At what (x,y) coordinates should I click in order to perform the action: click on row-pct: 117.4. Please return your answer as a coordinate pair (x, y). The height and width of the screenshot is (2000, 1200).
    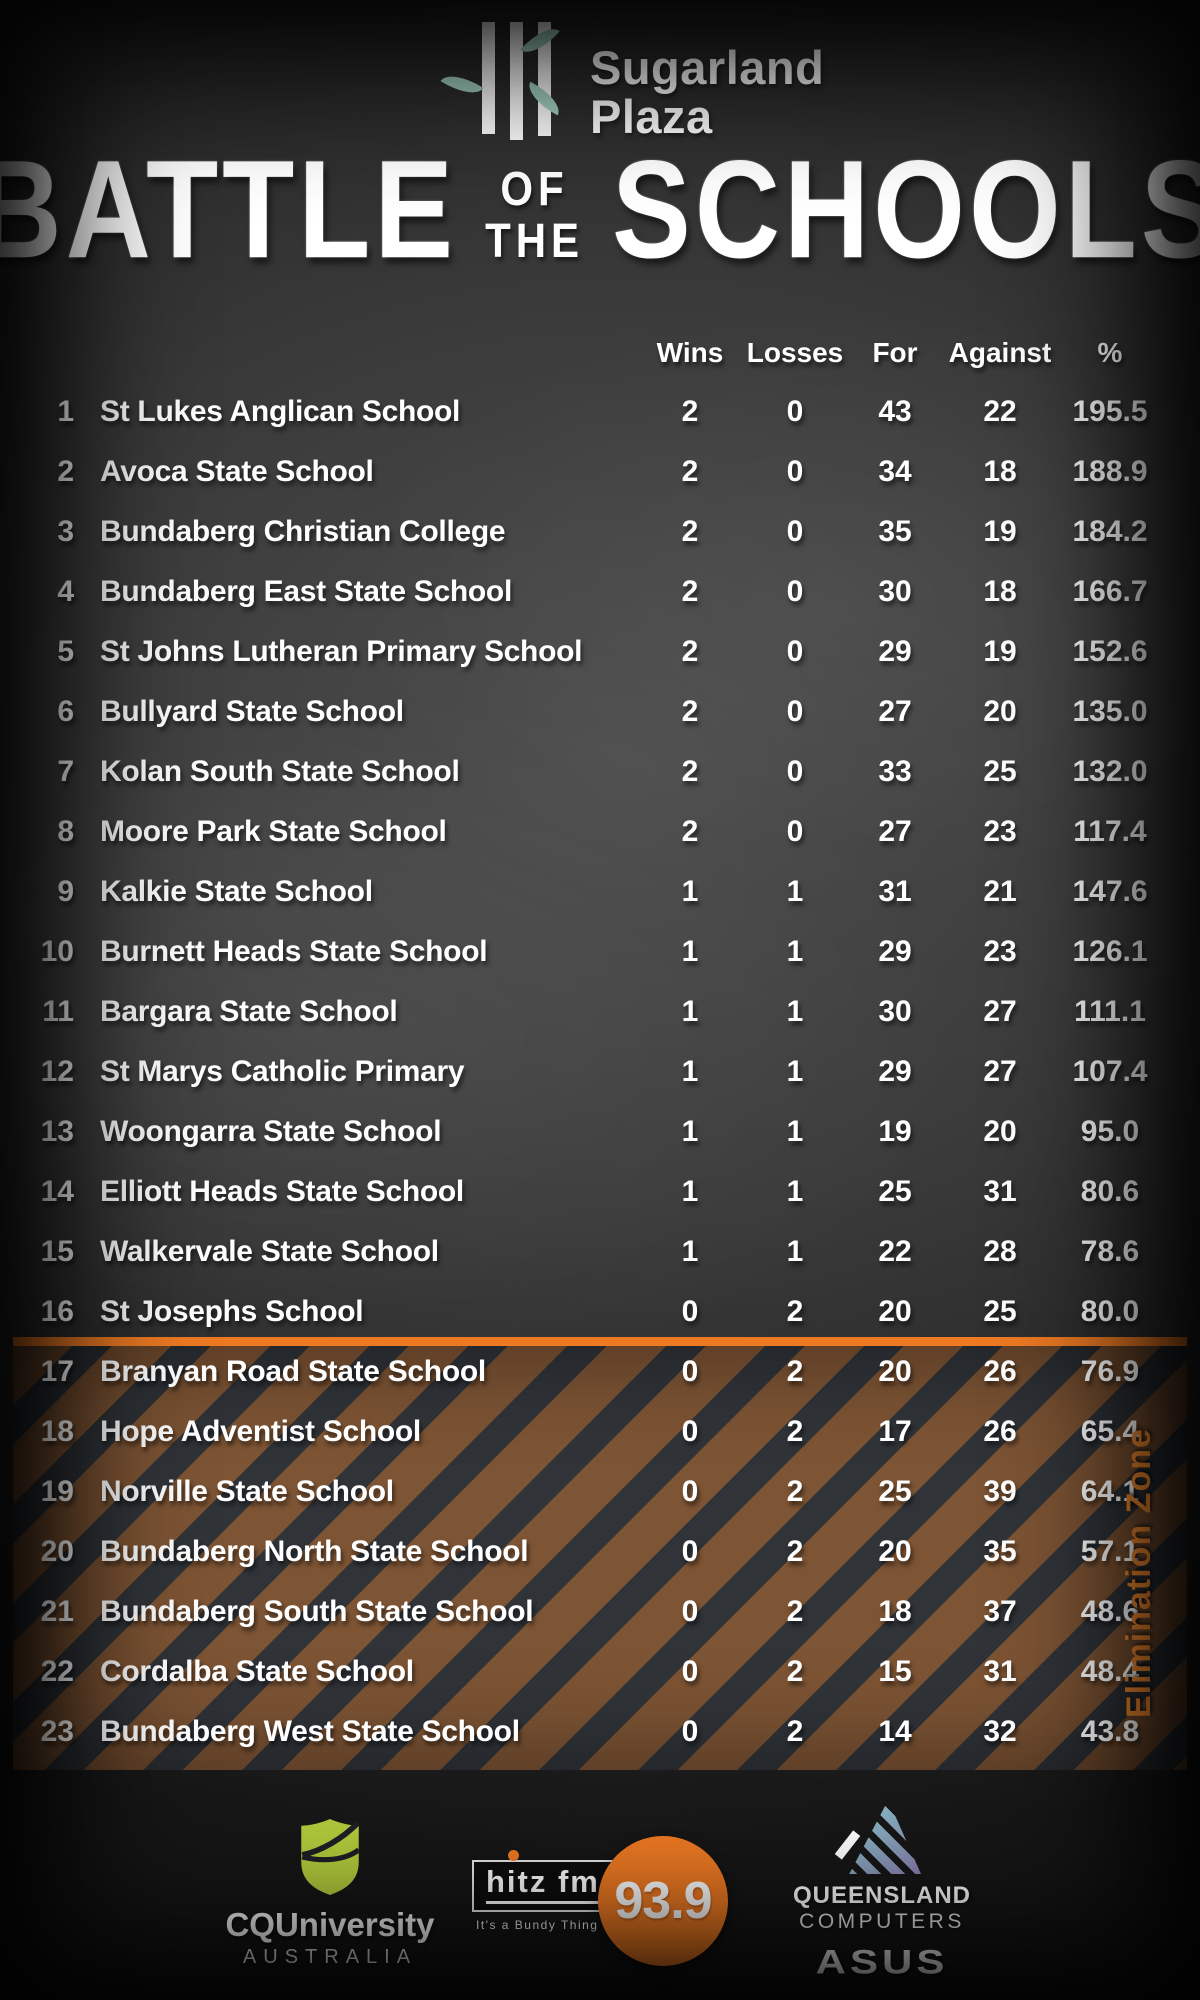
    Looking at the image, I should click on (1110, 831).